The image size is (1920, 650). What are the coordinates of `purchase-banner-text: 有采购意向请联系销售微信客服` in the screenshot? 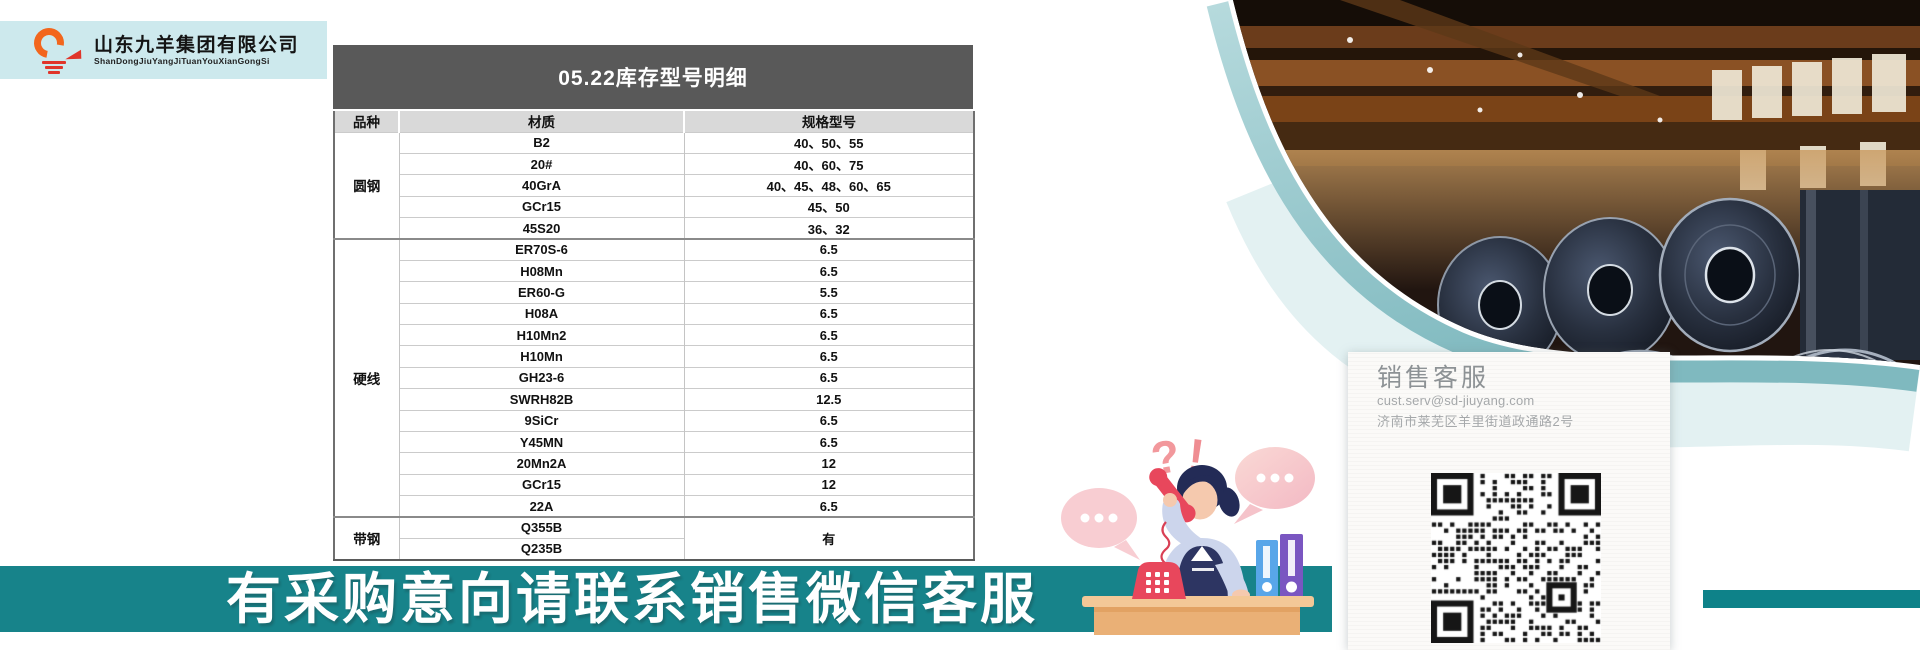 It's located at (632, 599).